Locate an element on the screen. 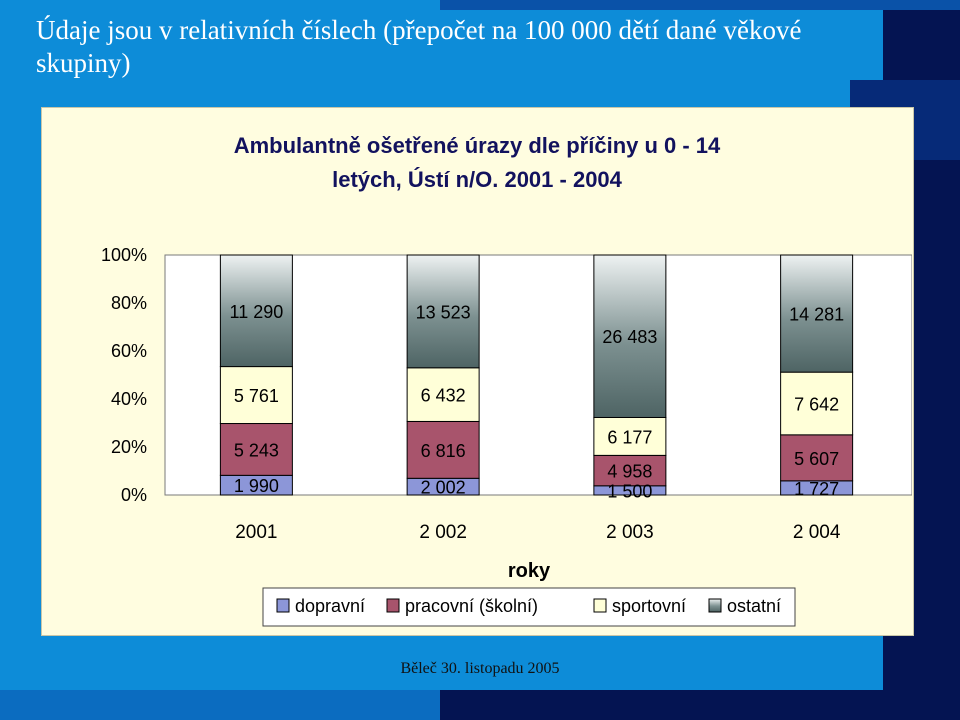 The height and width of the screenshot is (720, 960). data-label: 1 727 is located at coordinates (816, 489).